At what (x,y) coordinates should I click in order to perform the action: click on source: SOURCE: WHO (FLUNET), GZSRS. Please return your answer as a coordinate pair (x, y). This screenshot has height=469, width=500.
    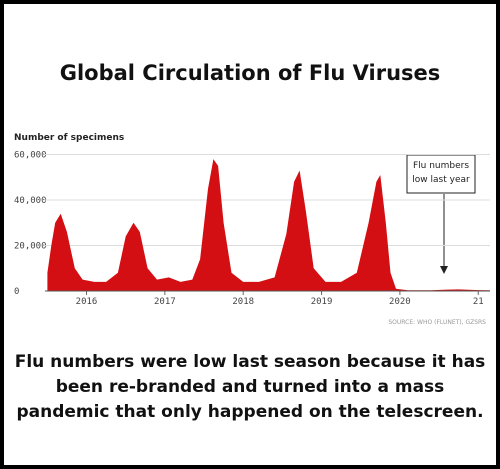
    Looking at the image, I should click on (437, 322).